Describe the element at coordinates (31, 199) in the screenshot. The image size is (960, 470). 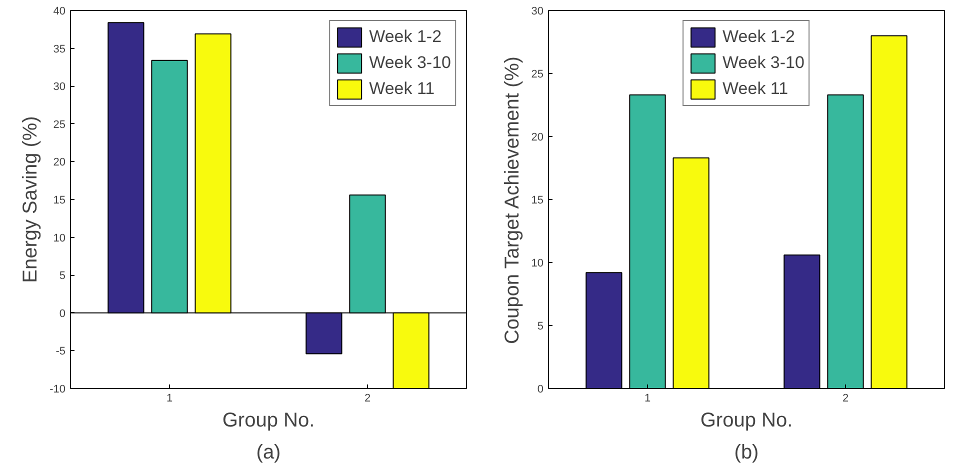
I see `y-axis-title: Energy Saving (%)` at that location.